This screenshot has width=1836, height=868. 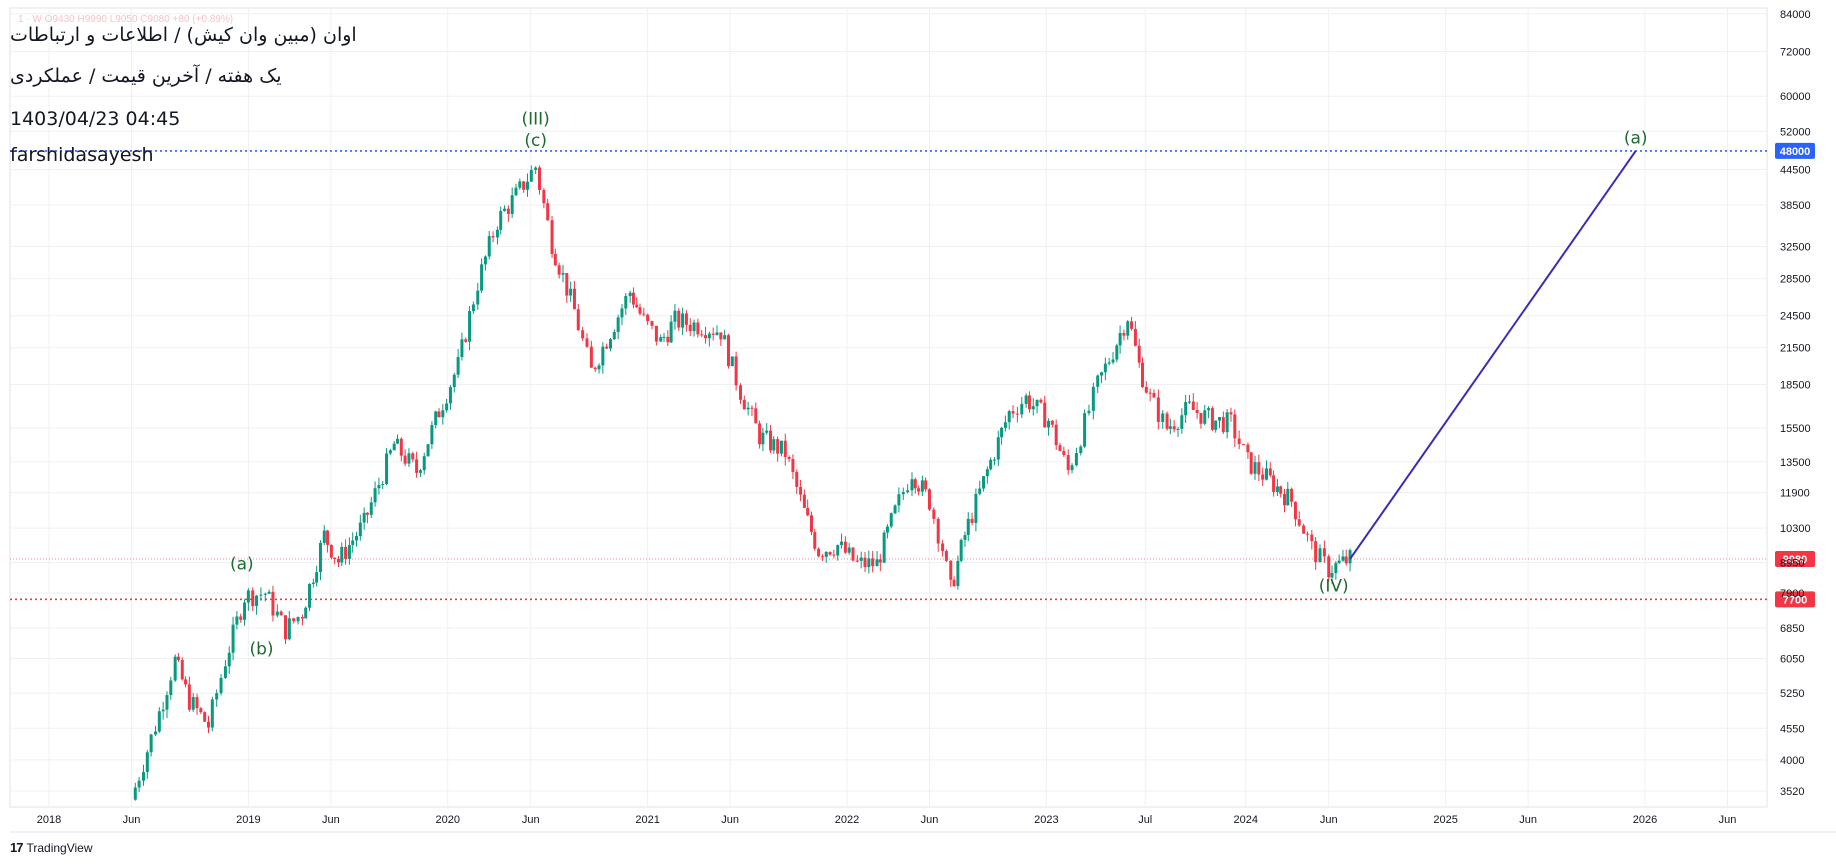 What do you see at coordinates (1795, 247) in the screenshot?
I see `y-tick-label: 32500` at bounding box center [1795, 247].